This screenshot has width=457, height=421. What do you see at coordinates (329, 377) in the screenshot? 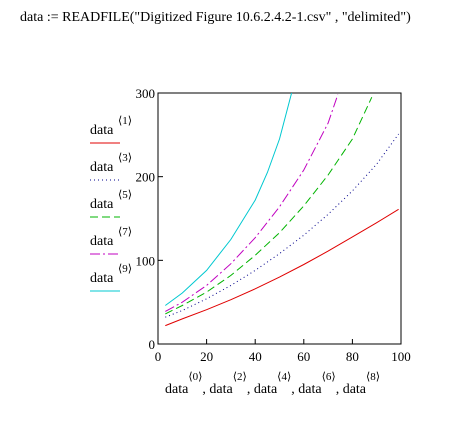
I see `x-label-superscript: ⟨6⟩` at bounding box center [329, 377].